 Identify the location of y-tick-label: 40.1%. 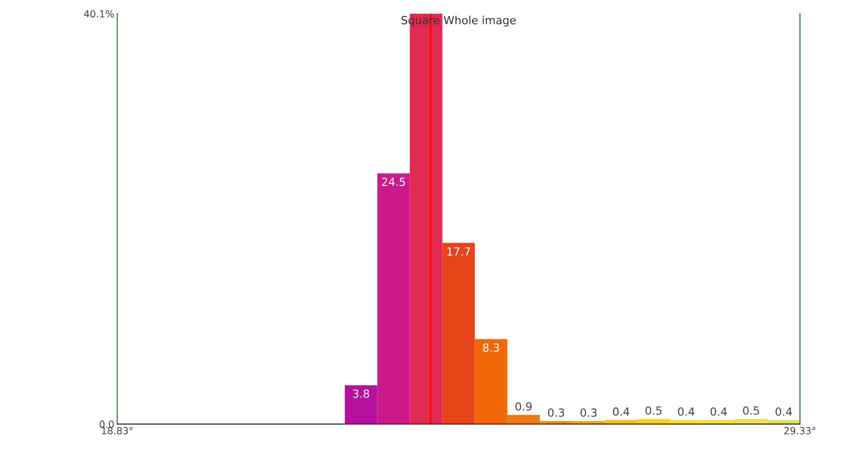
(99, 14).